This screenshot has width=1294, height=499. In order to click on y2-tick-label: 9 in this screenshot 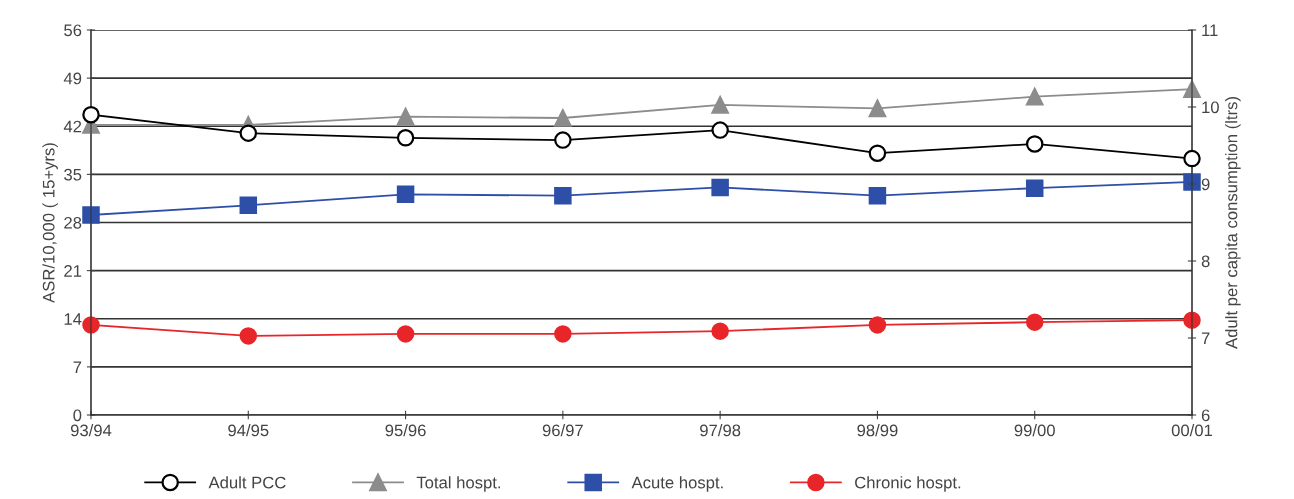, I will do `click(1205, 184)`.